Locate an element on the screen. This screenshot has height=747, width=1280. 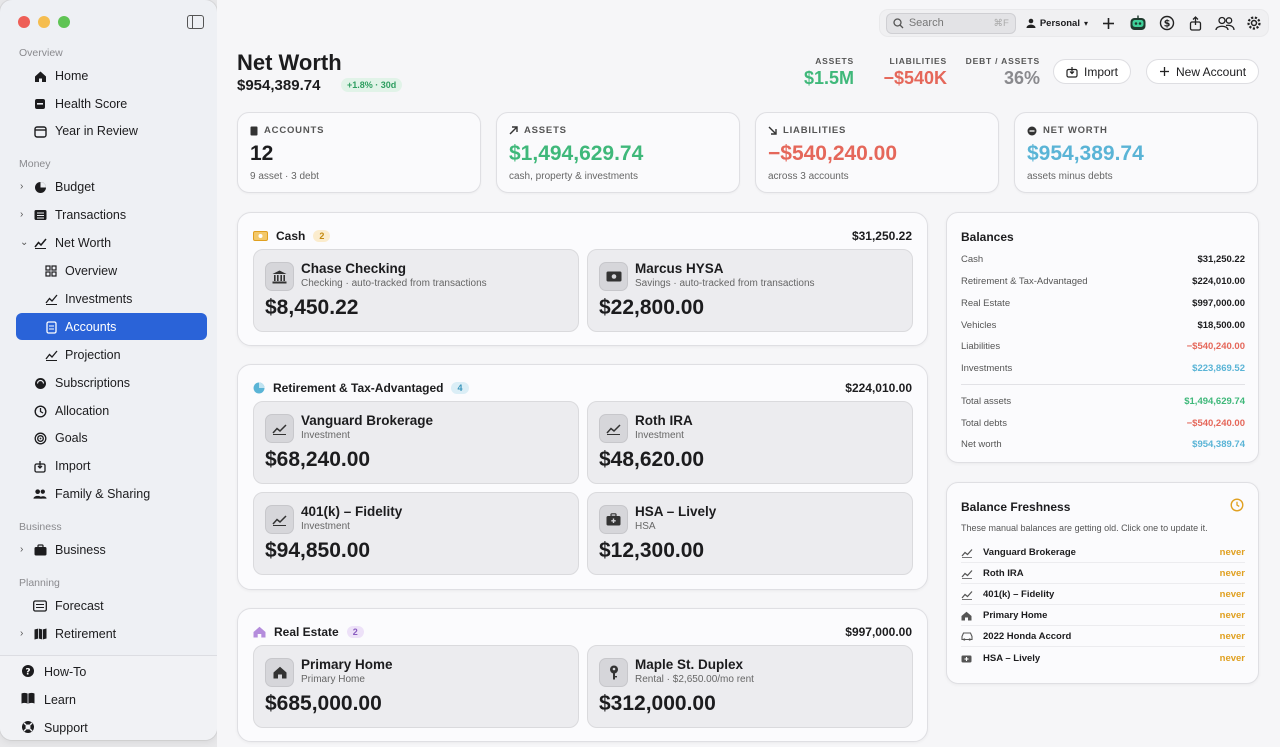
kpi-value: −$540,240.00 is located at coordinates (833, 153).